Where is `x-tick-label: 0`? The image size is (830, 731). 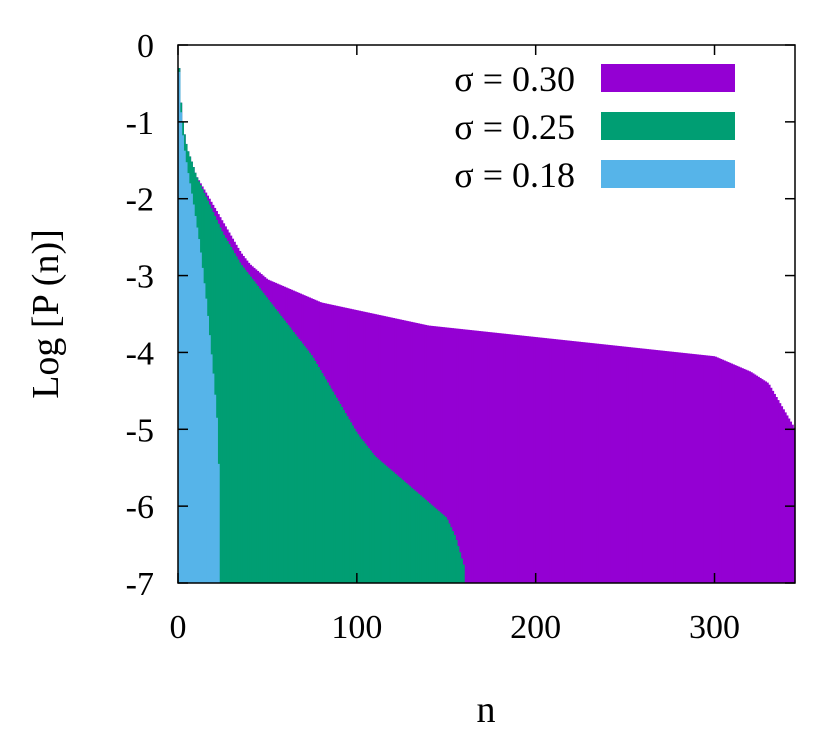 x-tick-label: 0 is located at coordinates (178, 627).